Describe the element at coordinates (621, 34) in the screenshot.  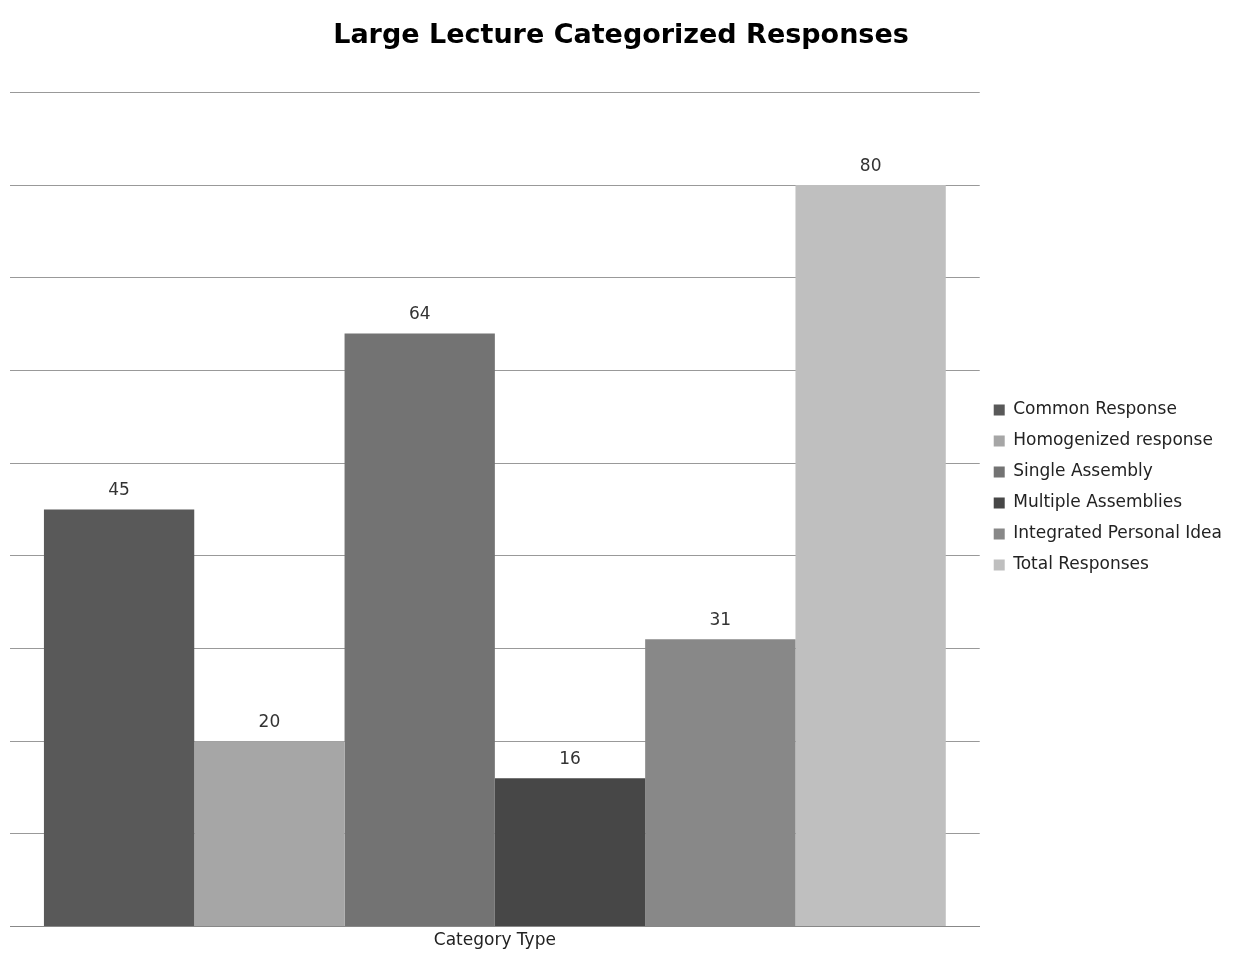
I see `chart-title: Large Lecture Categorized Responses` at that location.